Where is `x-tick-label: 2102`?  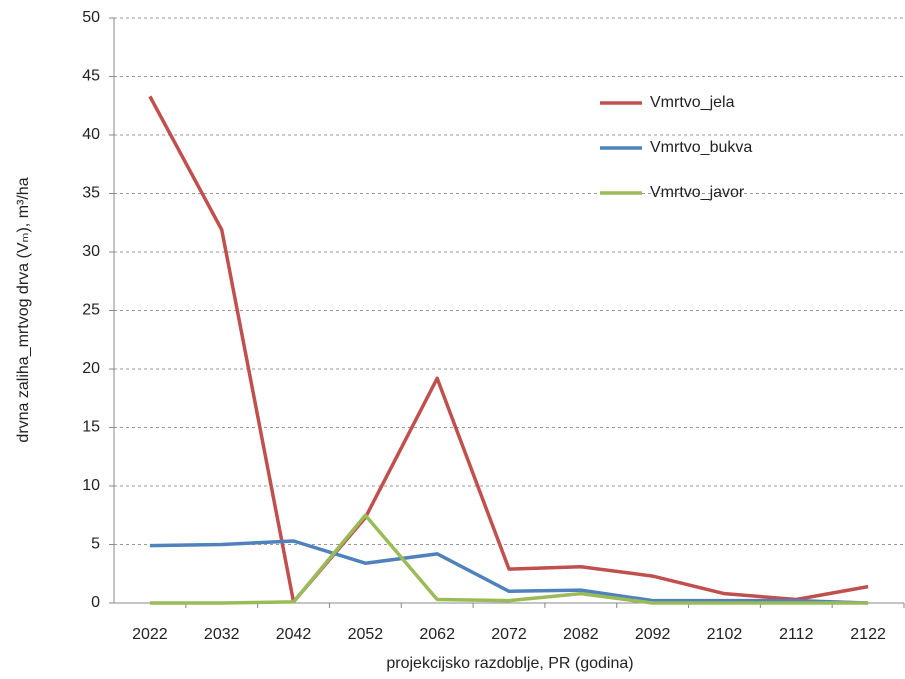 x-tick-label: 2102 is located at coordinates (725, 634).